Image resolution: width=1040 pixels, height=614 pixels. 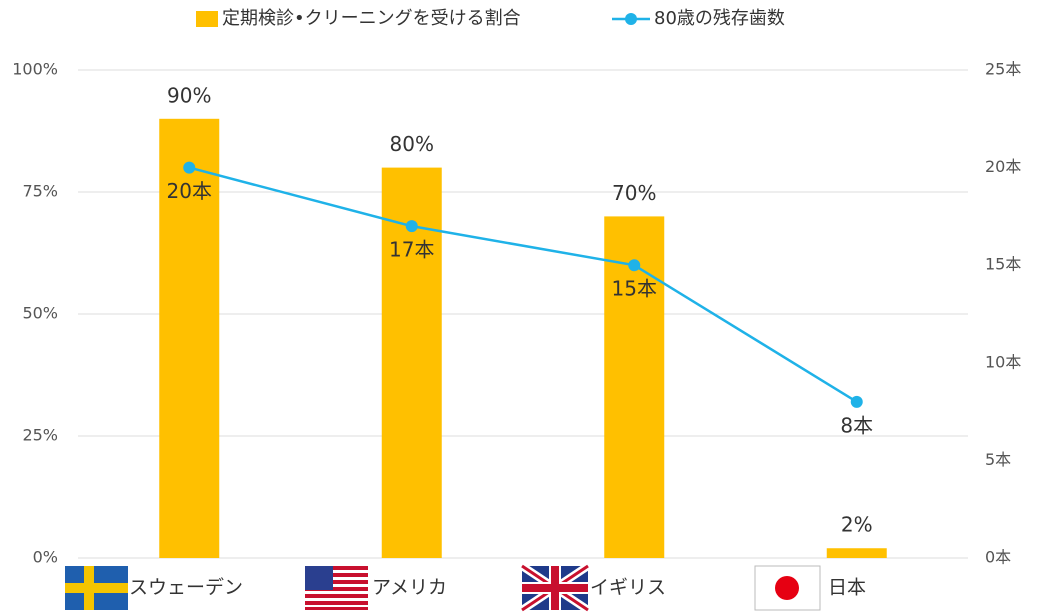 I want to click on flag-sweden, so click(x=96, y=588).